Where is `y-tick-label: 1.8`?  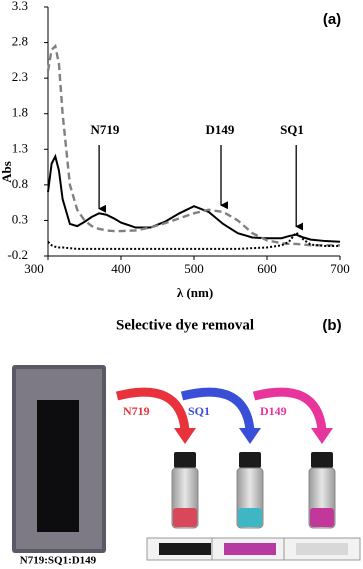 y-tick-label: 1.8 is located at coordinates (20, 112).